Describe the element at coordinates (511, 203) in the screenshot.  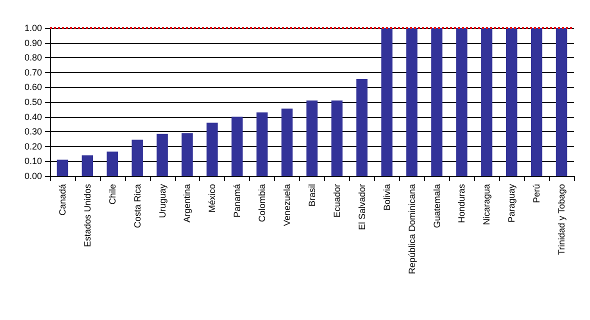
I see `x-tick-label: Paraguay` at that location.